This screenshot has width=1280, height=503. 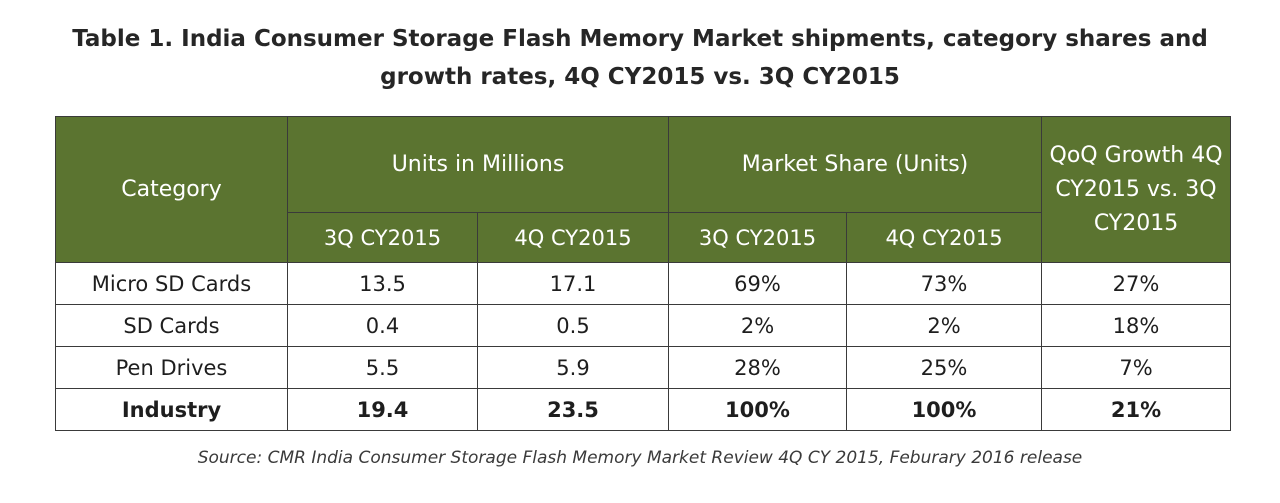 I want to click on cell-growth: 7%, so click(x=1136, y=367).